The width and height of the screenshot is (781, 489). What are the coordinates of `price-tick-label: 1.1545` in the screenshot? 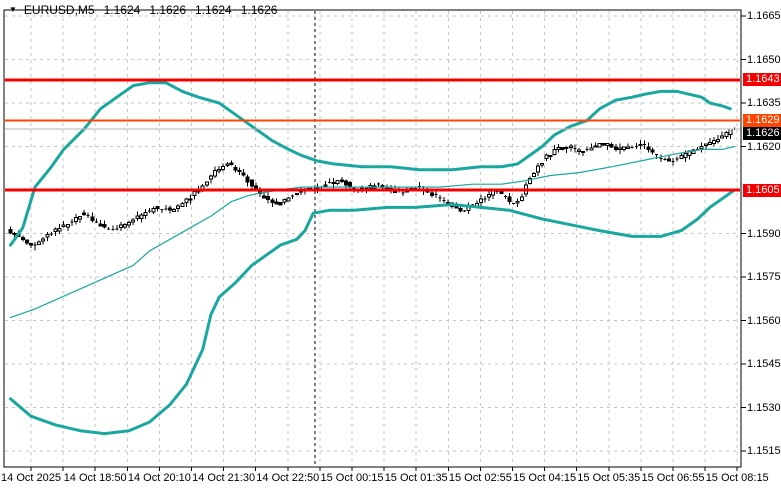 It's located at (764, 364).